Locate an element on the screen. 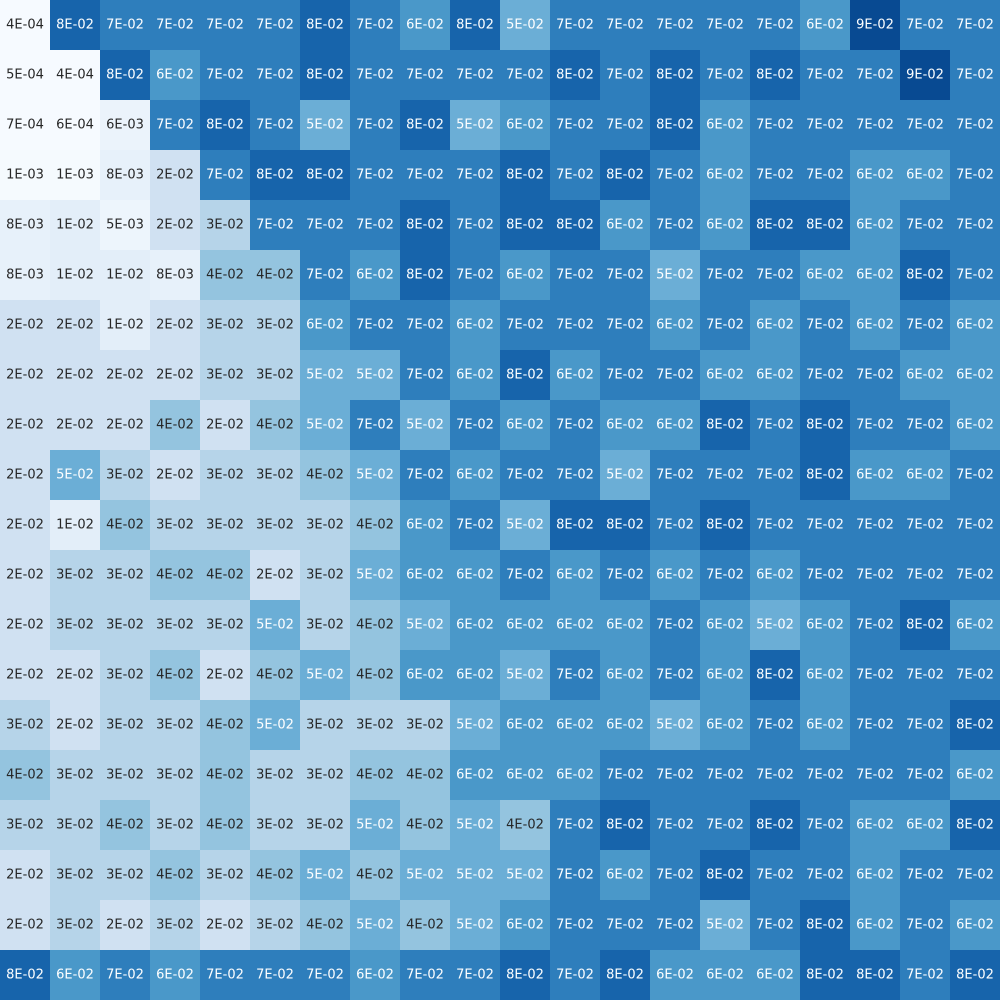 This screenshot has width=1000, height=1000. cell-label: 9E-02 is located at coordinates (925, 75).